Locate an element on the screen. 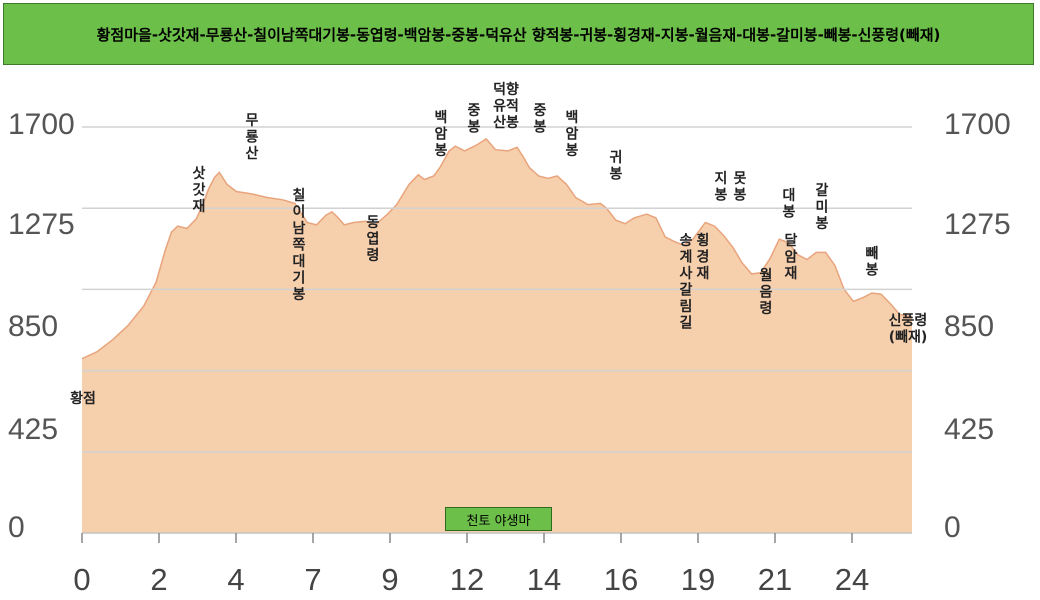  y-tick-label-right: 0 is located at coordinates (952, 527).